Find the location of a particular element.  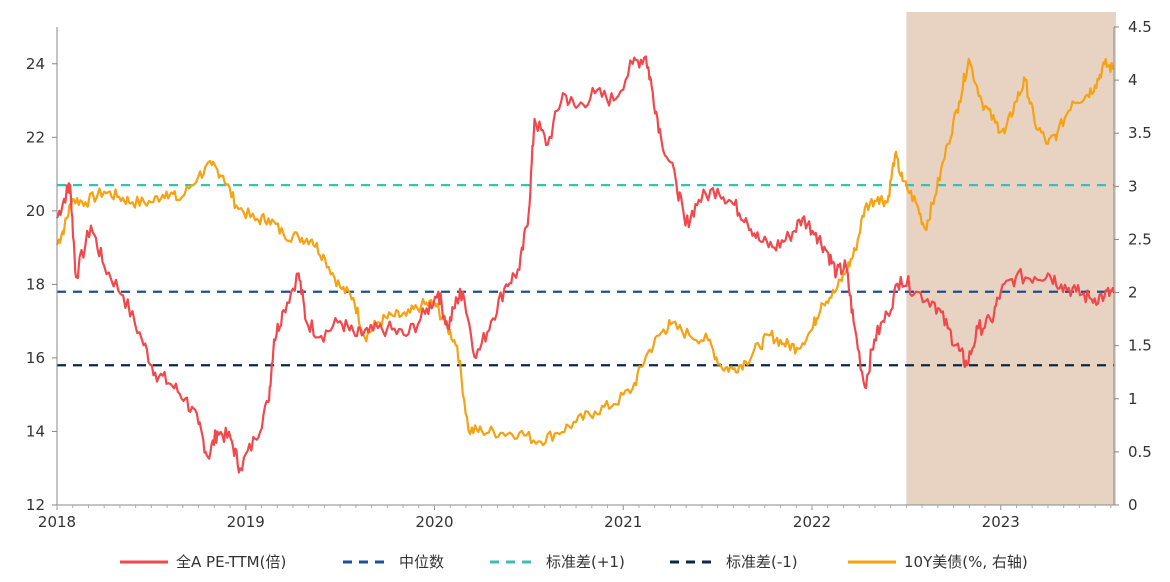

x-tick-label: 2019 is located at coordinates (246, 522).